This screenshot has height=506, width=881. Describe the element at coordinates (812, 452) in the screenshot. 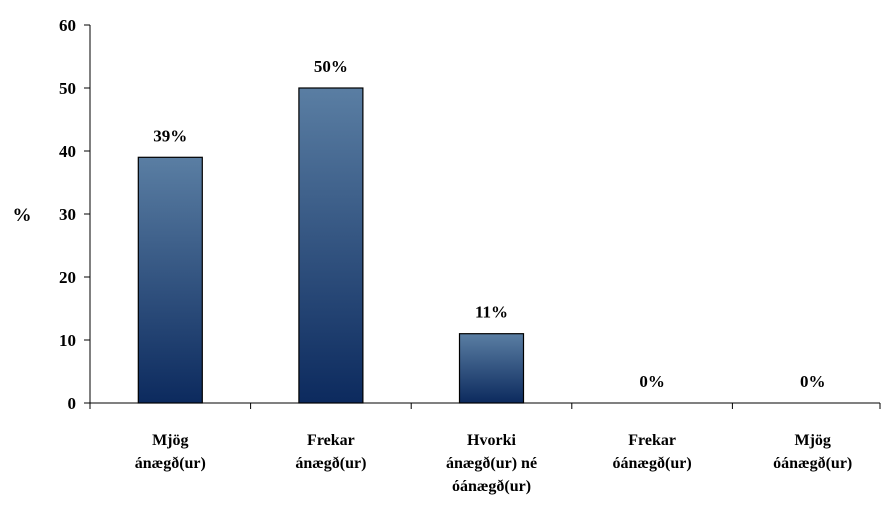

I see `x-category-label: Mjög óánægð(ur)` at that location.